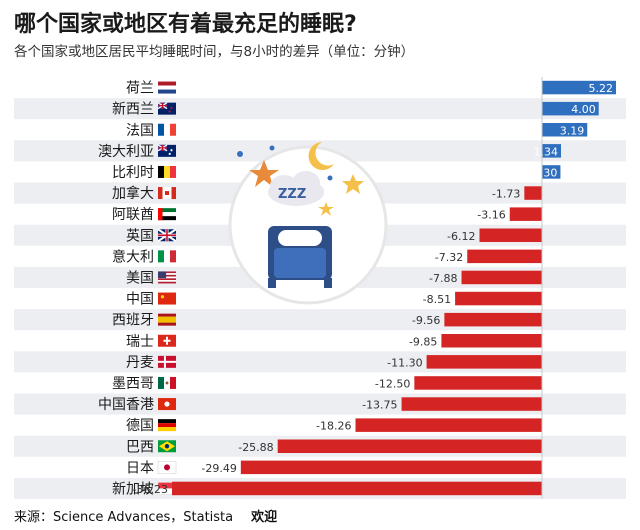  Describe the element at coordinates (320, 109) in the screenshot. I see `row-band` at that location.